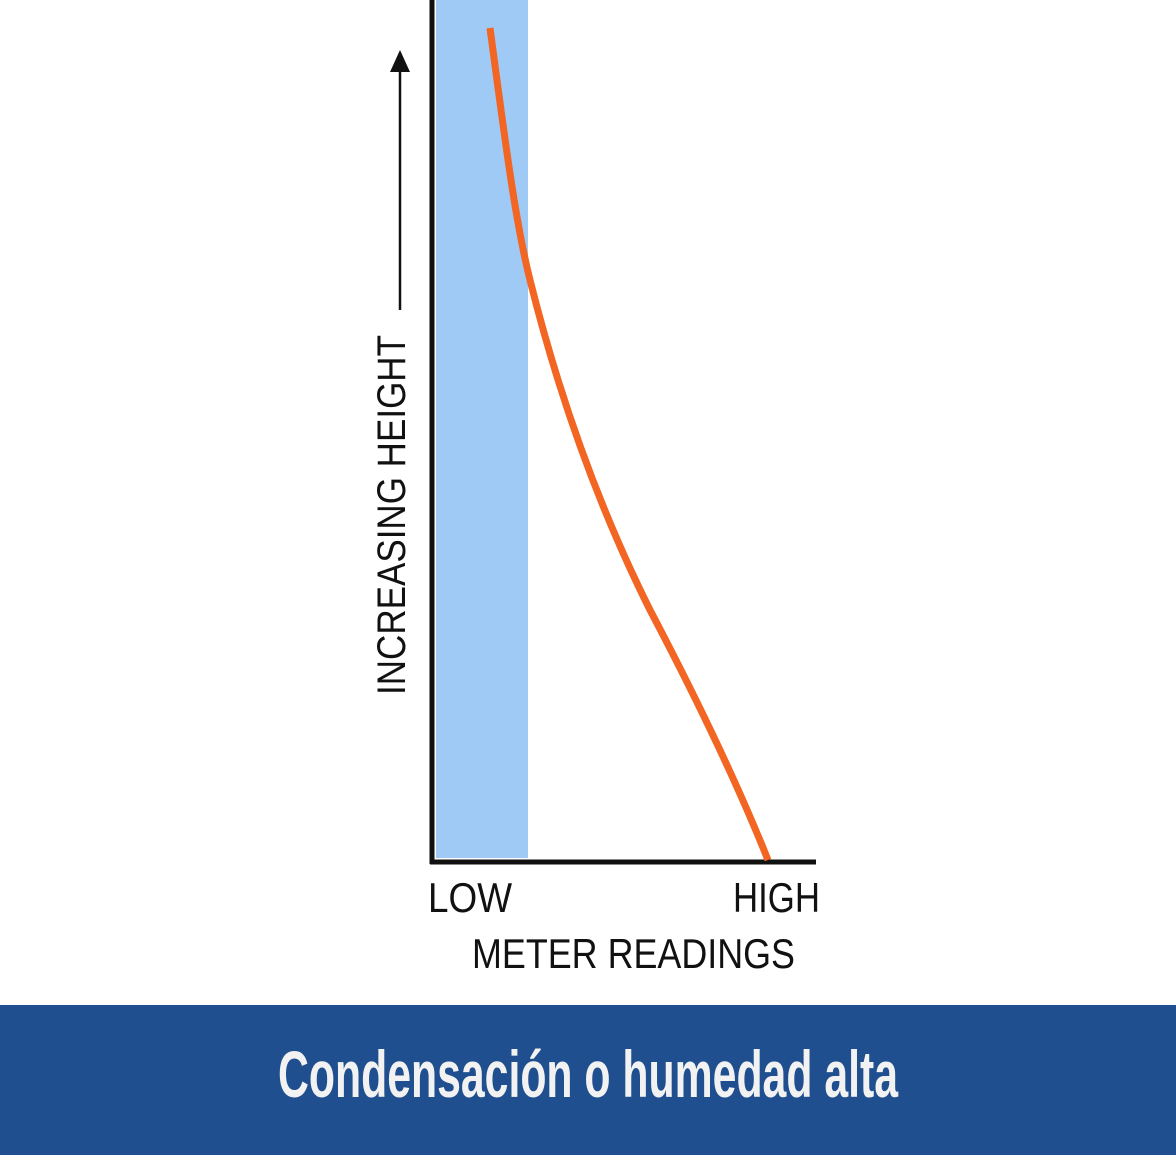 This screenshot has width=1176, height=1155. Describe the element at coordinates (776, 897) in the screenshot. I see `high-label: HIGH` at that location.